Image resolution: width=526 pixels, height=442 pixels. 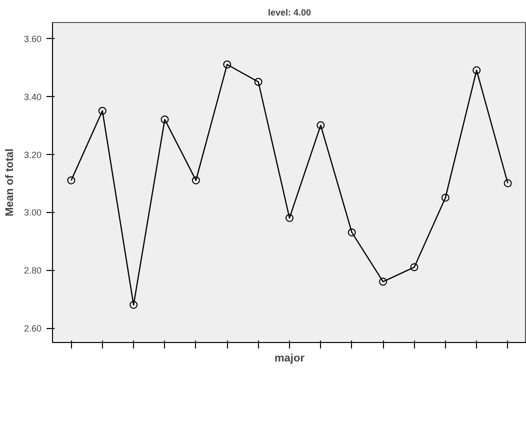 I want to click on y-tick-label: 2.80, so click(x=33, y=271).